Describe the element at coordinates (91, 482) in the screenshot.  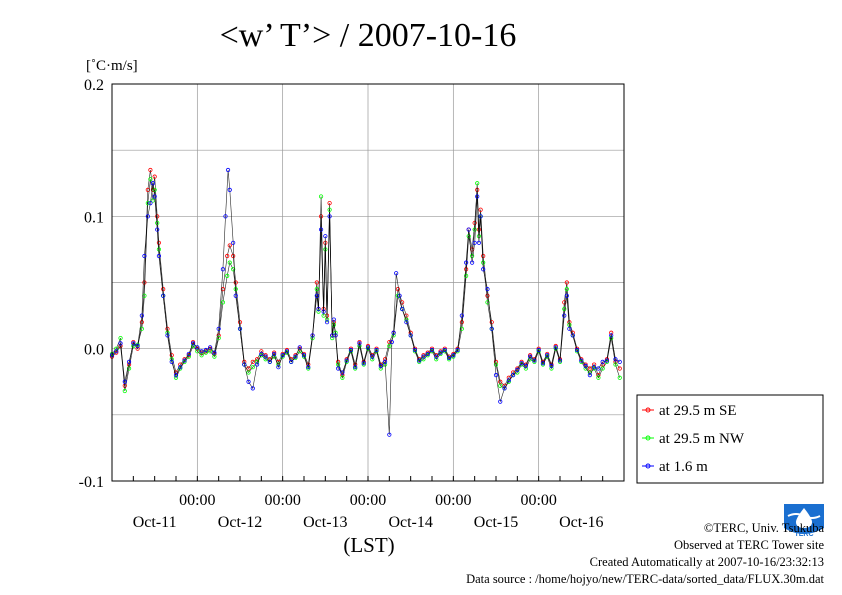
I see `y-tick-label: -0.1` at that location.